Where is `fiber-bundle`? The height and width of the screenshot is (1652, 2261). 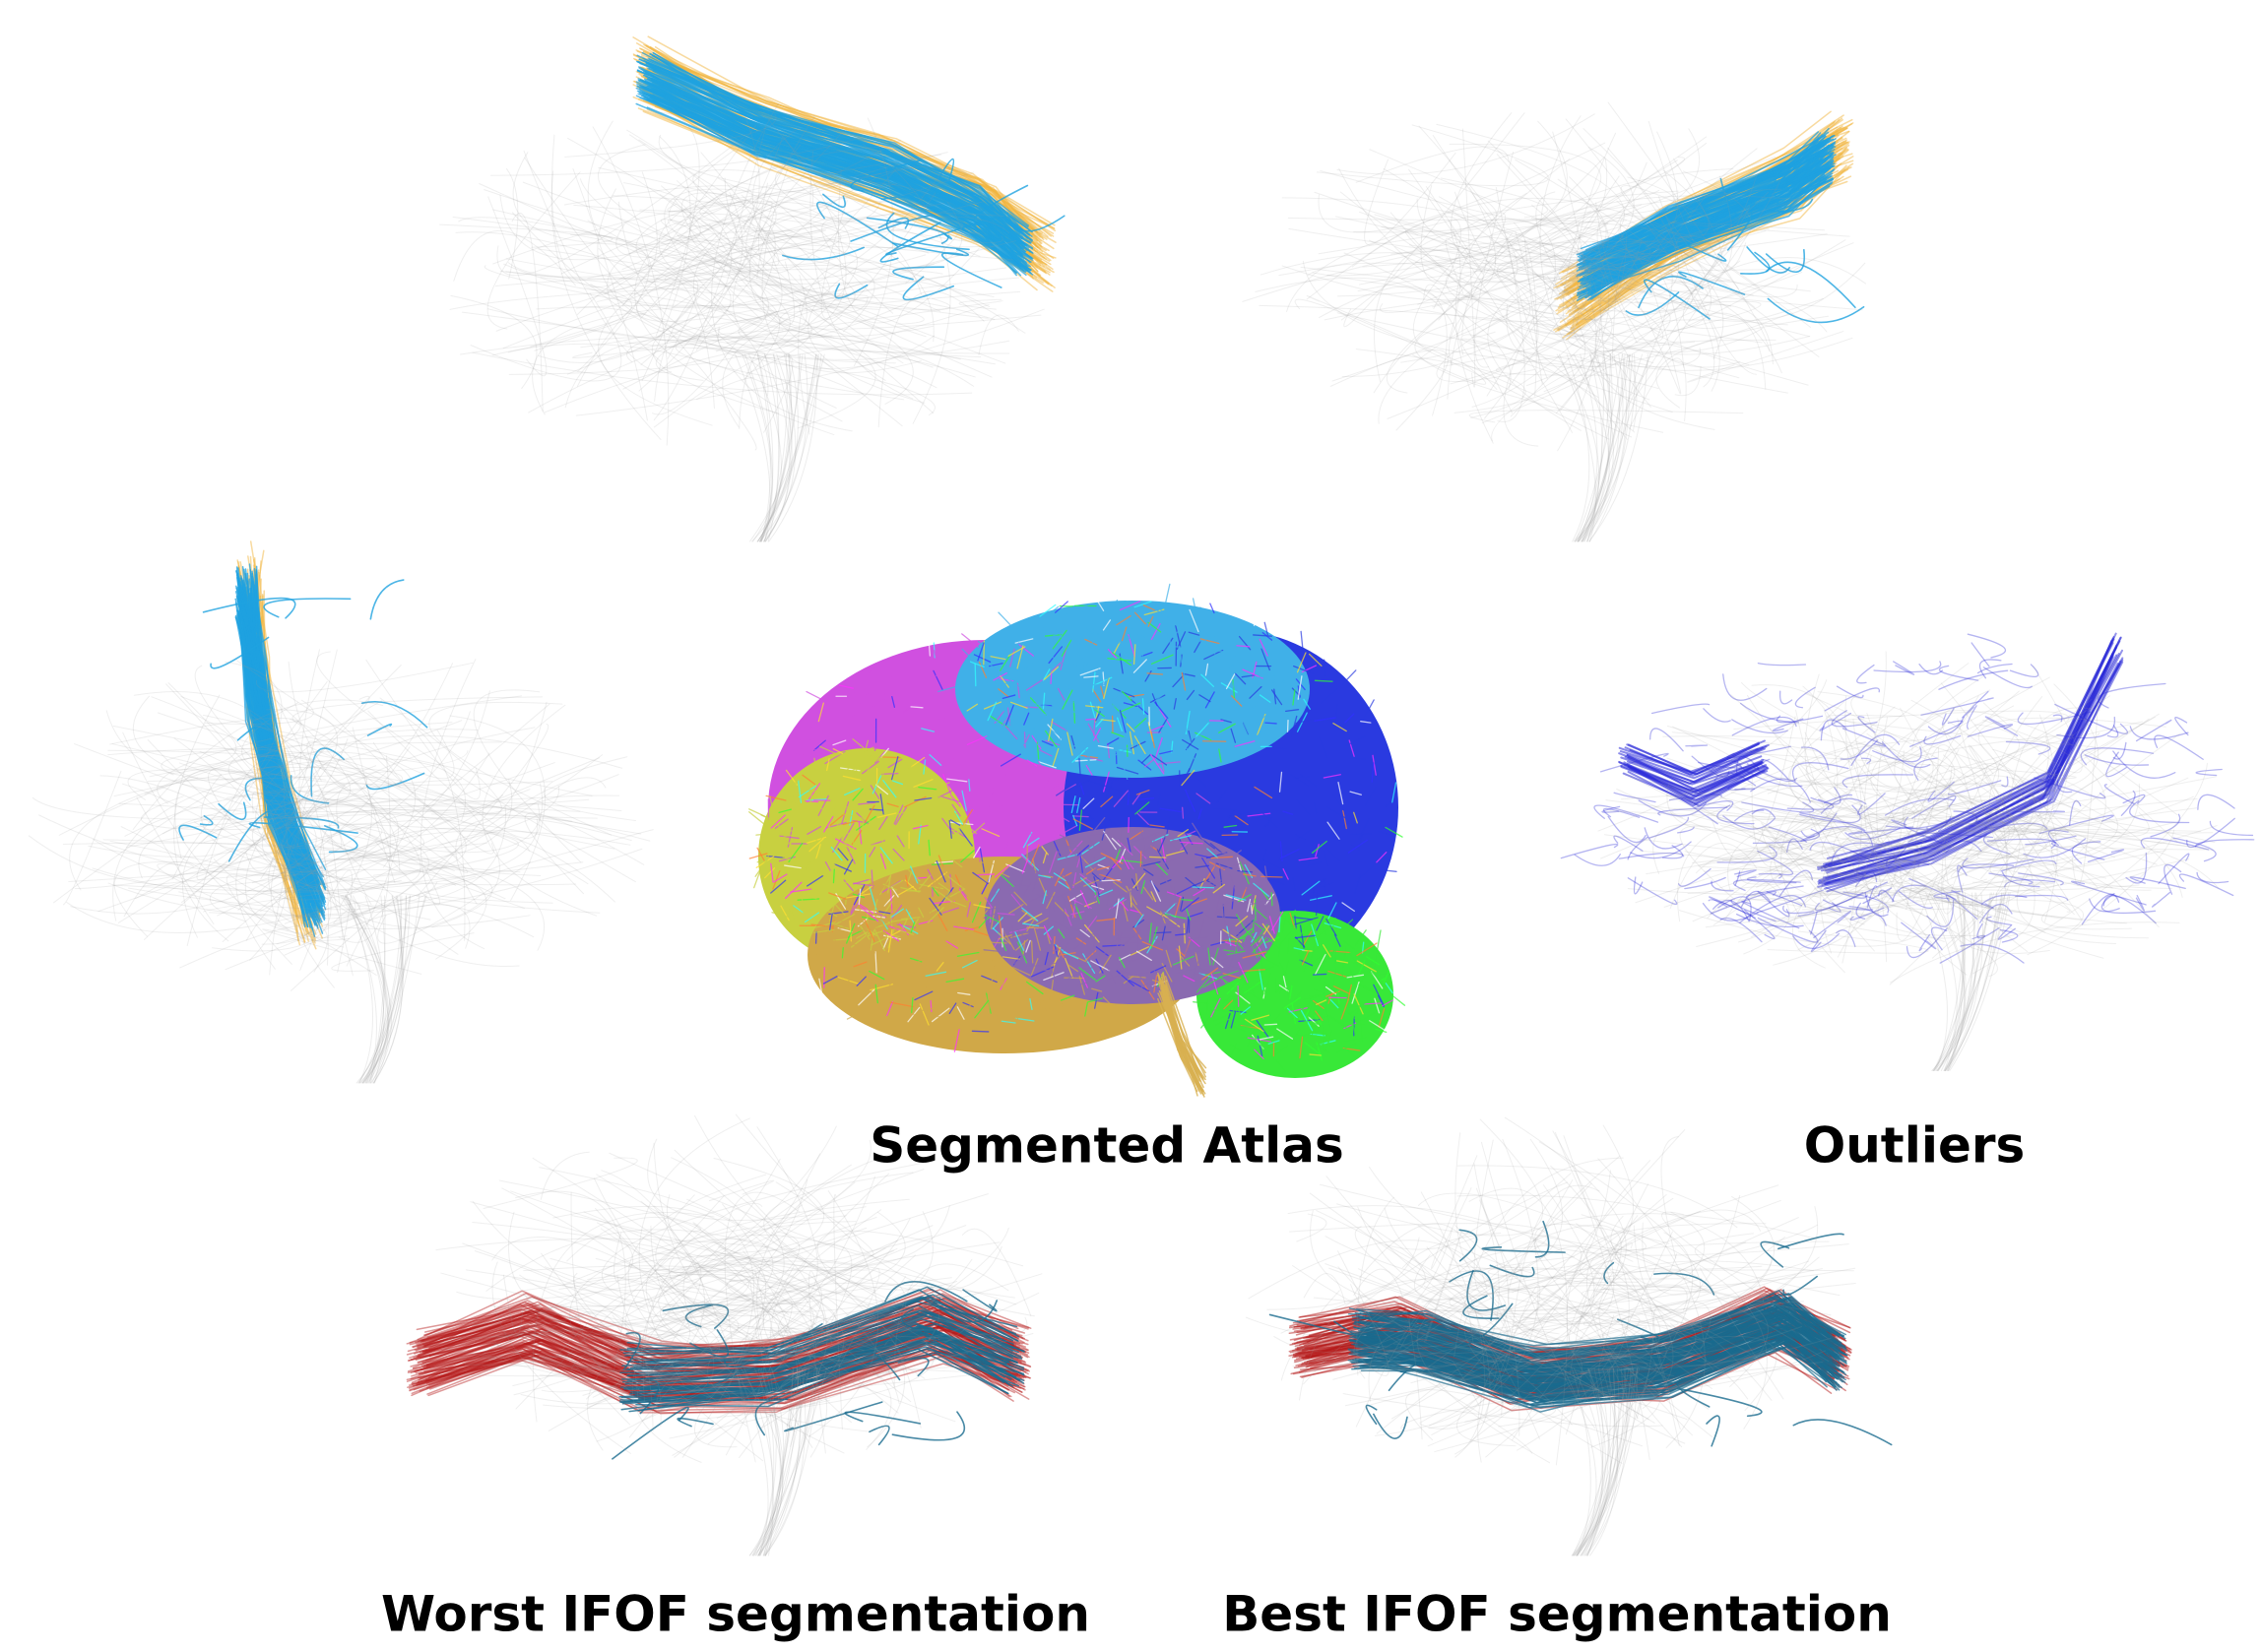
fiber-bundle is located at coordinates (821, 1349).